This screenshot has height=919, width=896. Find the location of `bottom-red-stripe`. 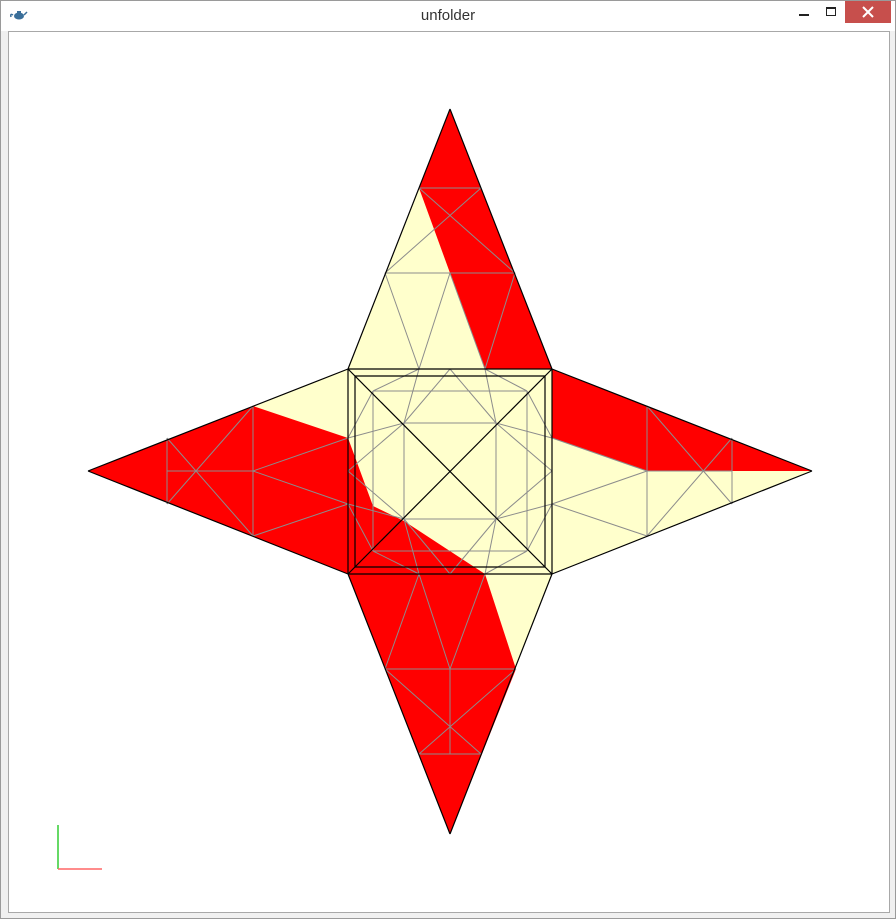

bottom-red-stripe is located at coordinates (432, 704).